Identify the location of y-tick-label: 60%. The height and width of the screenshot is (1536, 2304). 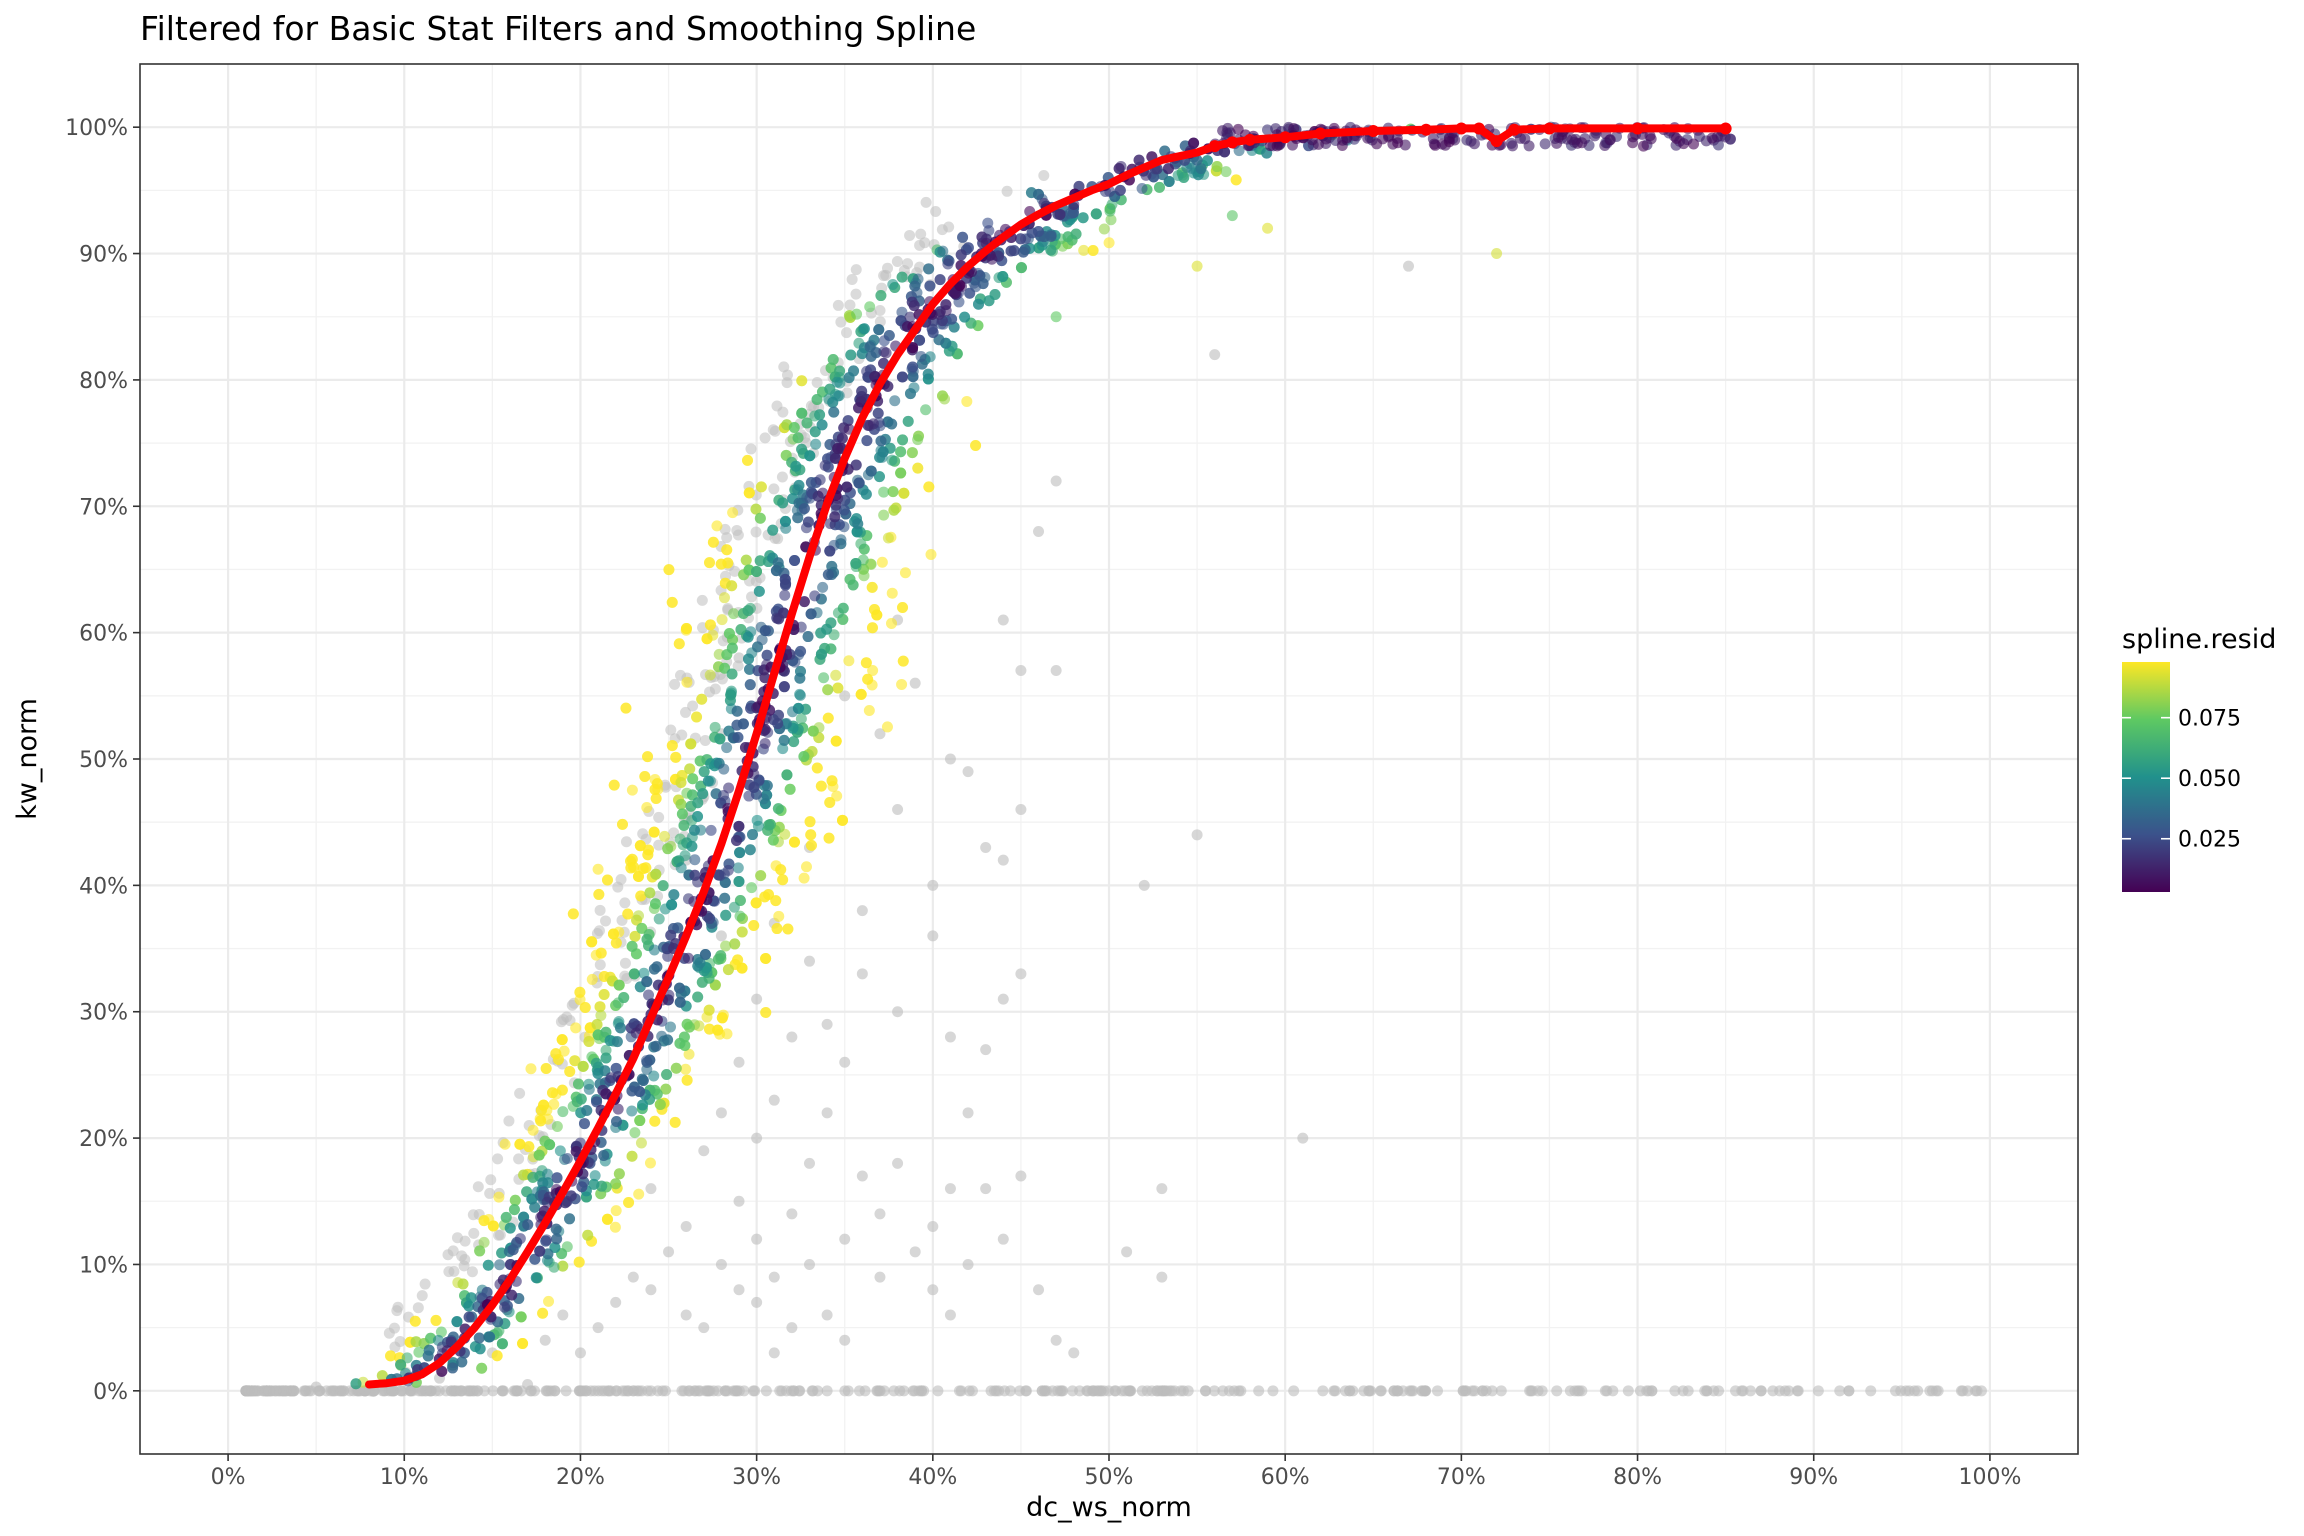
(103, 634).